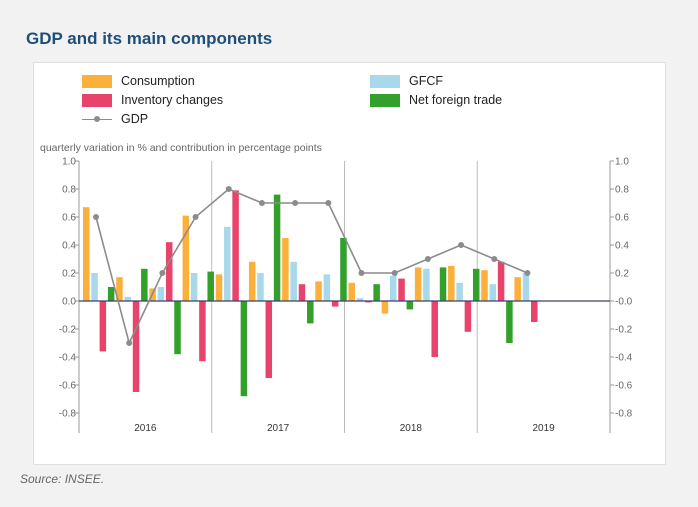  Describe the element at coordinates (385, 81) in the screenshot. I see `gfcf-swatch-icon` at that location.